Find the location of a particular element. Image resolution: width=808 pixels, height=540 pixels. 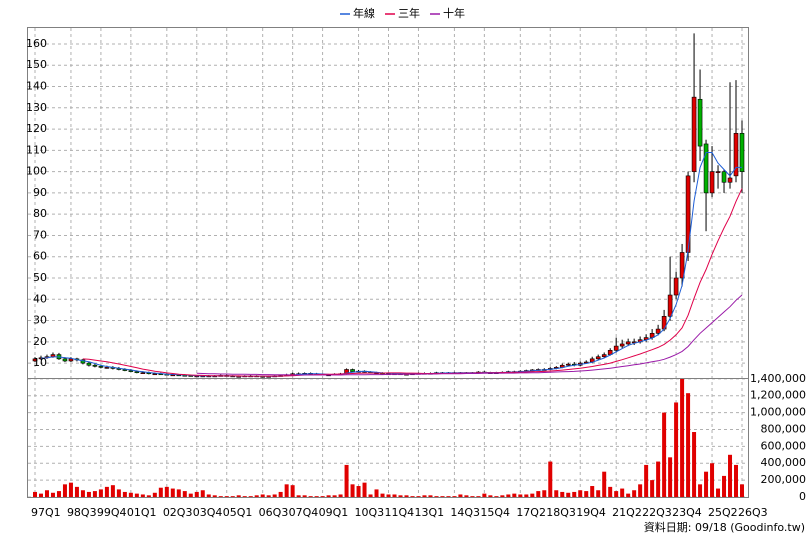

y-tick-label: 150 is located at coordinates (36, 64).